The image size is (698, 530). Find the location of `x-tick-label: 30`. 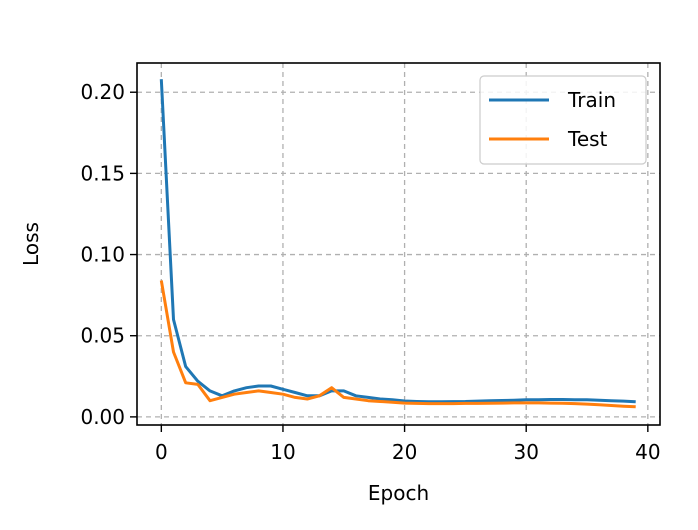

x-tick-label: 30 is located at coordinates (525, 452).